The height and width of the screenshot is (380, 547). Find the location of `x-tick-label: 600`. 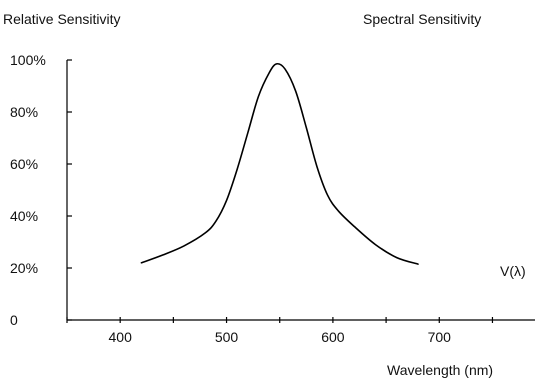

x-tick-label: 600 is located at coordinates (333, 337).